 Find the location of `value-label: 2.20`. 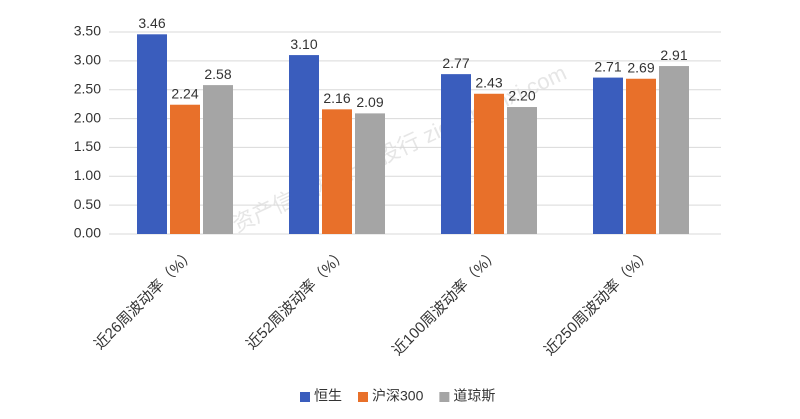

value-label: 2.20 is located at coordinates (521, 96).